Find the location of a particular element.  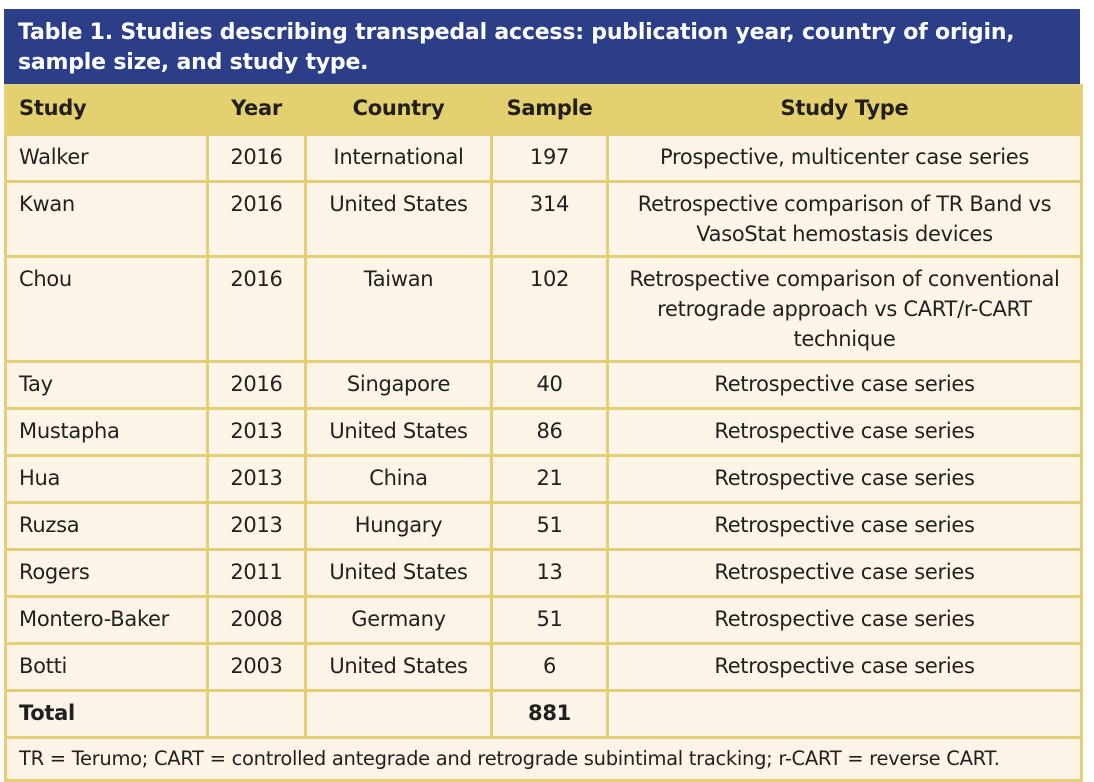

cell-year: 2003 is located at coordinates (256, 667).